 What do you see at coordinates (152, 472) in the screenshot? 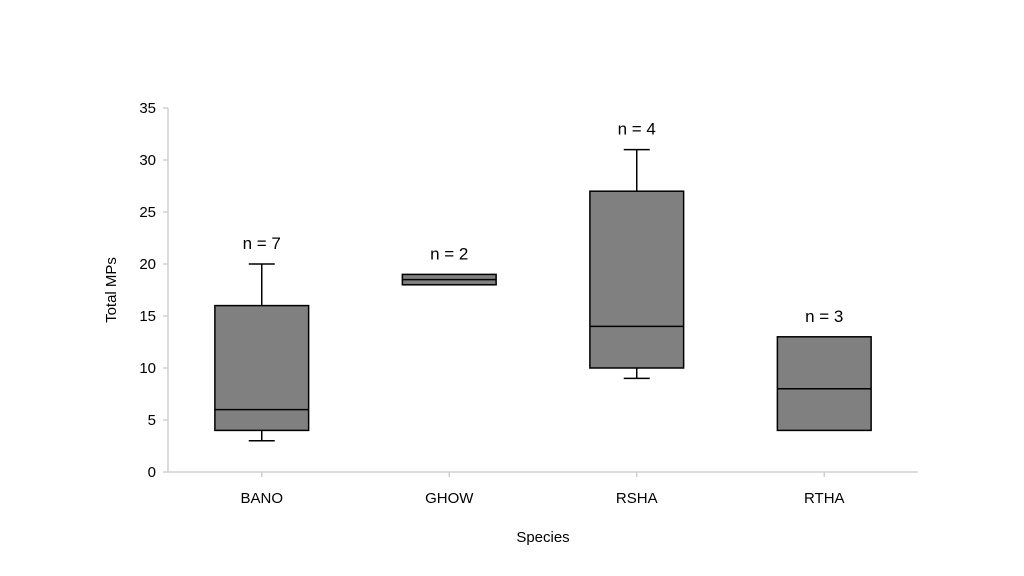
I see `y-tick-label: 0` at bounding box center [152, 472].